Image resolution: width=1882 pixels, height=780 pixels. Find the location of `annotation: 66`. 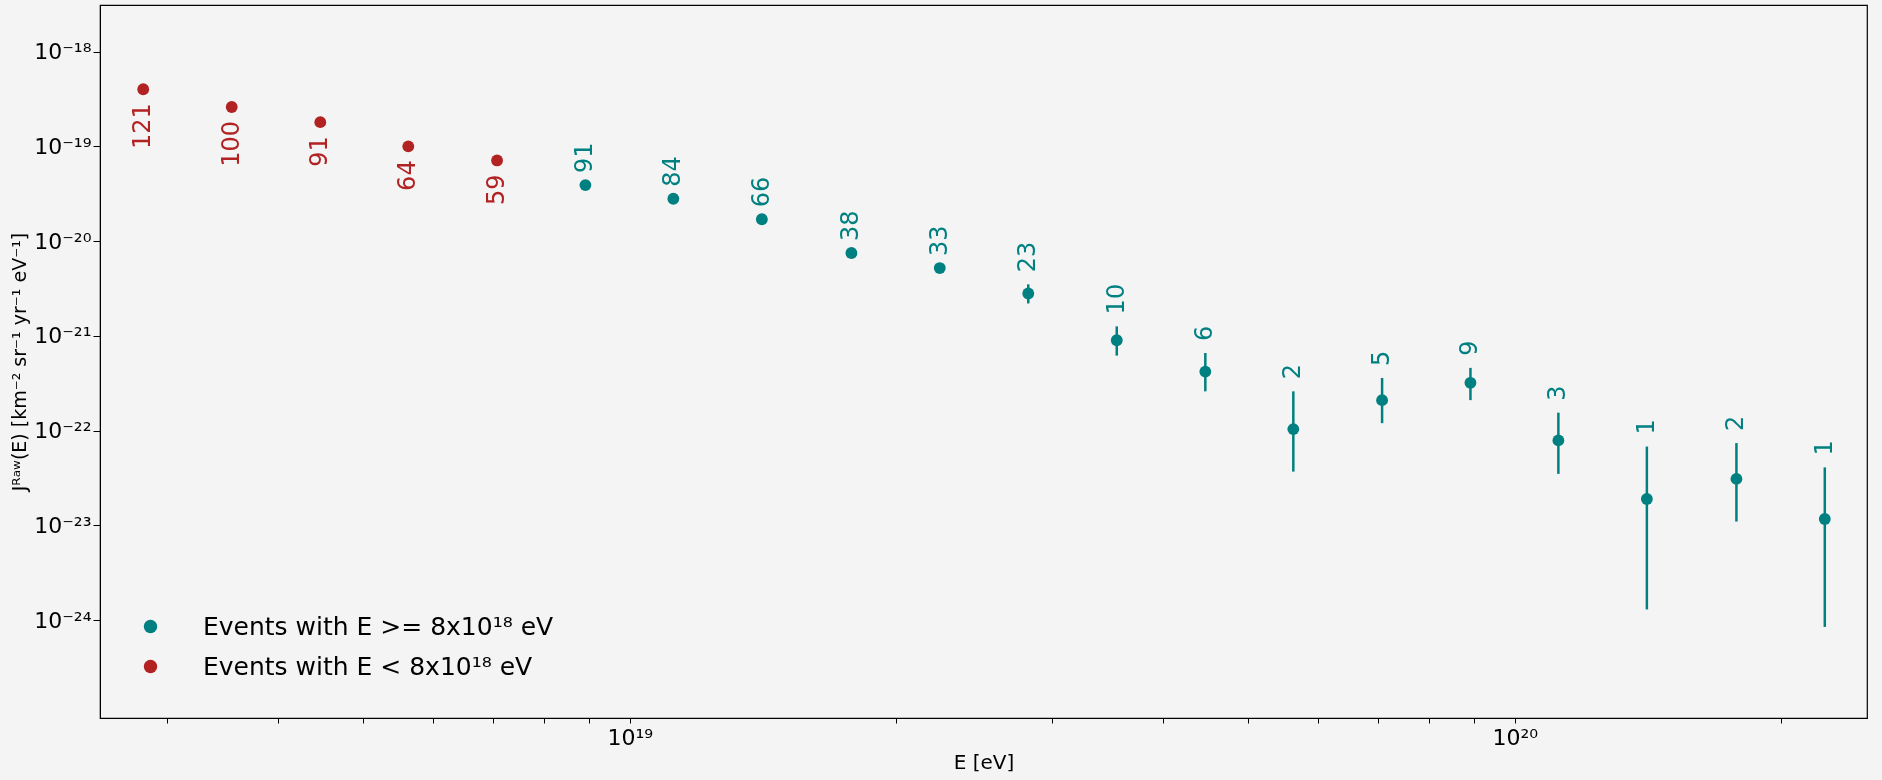

annotation: 66 is located at coordinates (760, 192).